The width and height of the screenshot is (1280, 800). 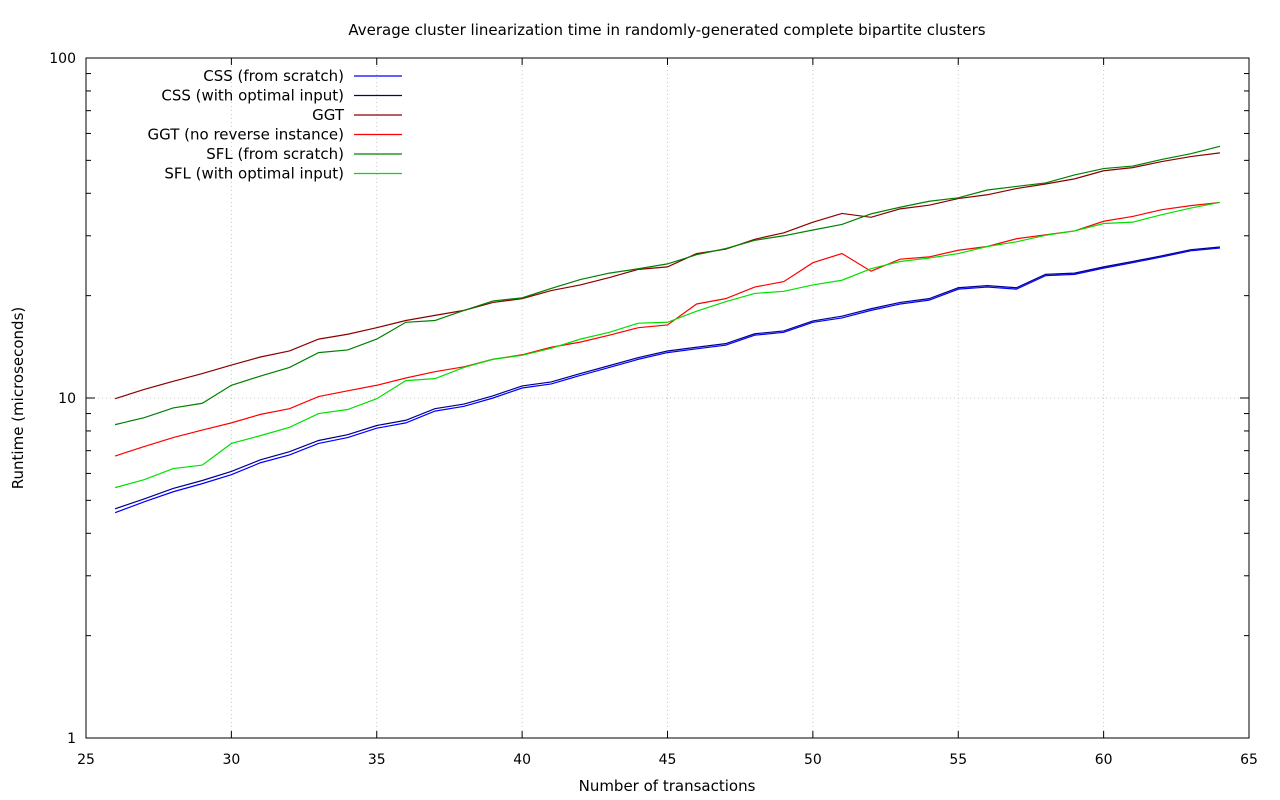 What do you see at coordinates (62, 59) in the screenshot?
I see `y-tick-label: 100` at bounding box center [62, 59].